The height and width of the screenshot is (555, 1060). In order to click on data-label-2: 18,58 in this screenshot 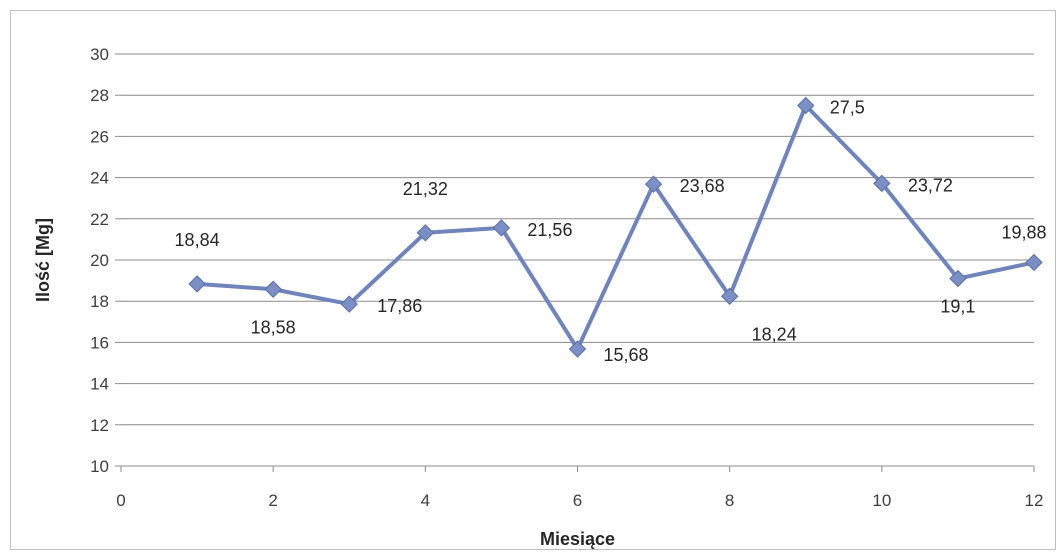, I will do `click(273, 327)`.